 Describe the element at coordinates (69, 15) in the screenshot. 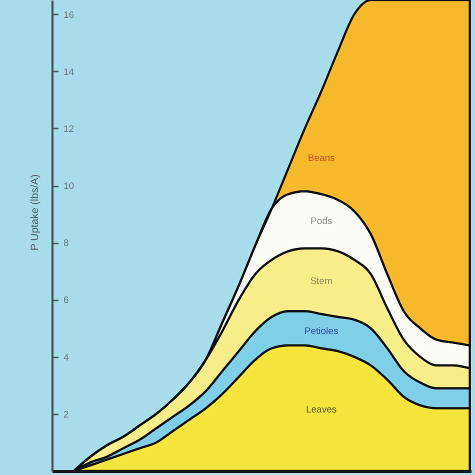

I see `y-tick-label: 16` at that location.